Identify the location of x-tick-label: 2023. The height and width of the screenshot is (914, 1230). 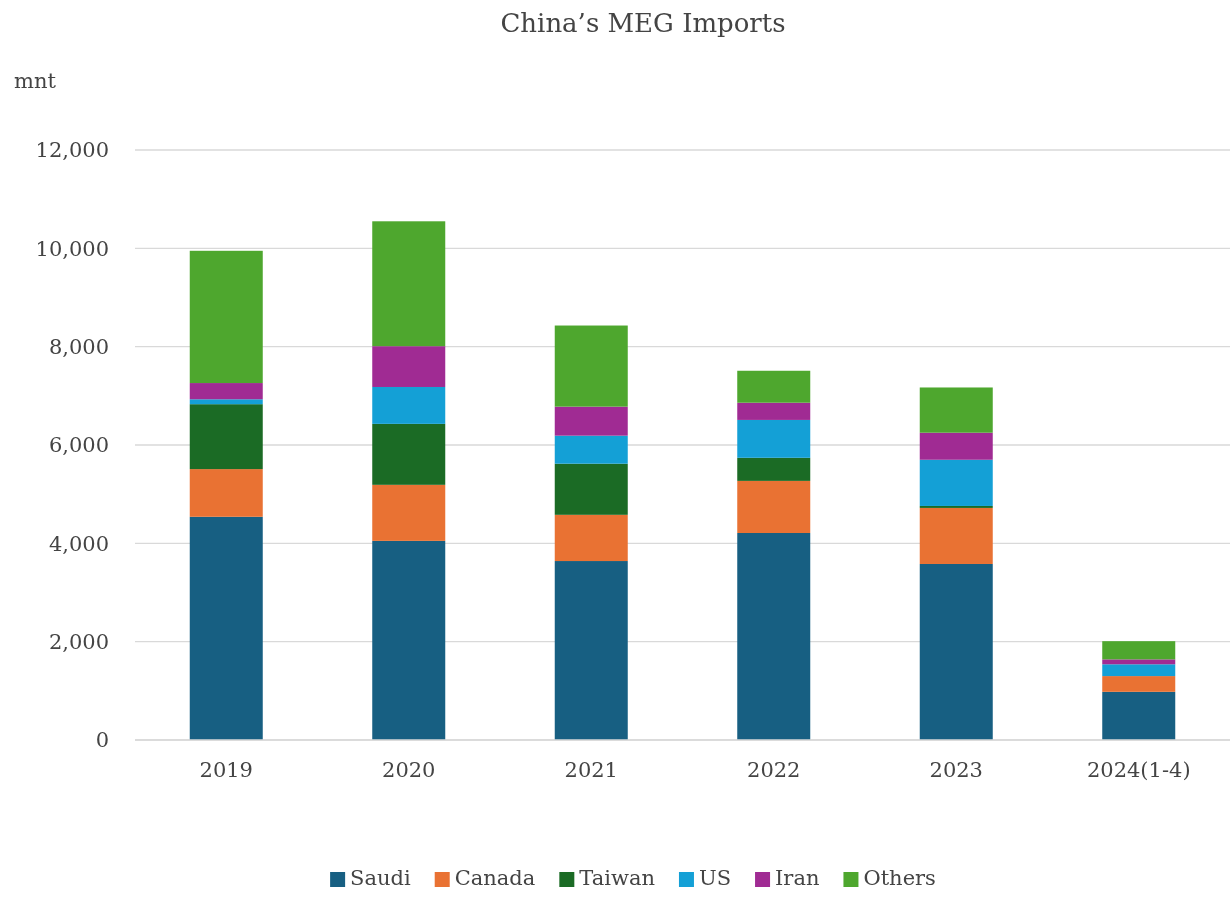
(956, 769).